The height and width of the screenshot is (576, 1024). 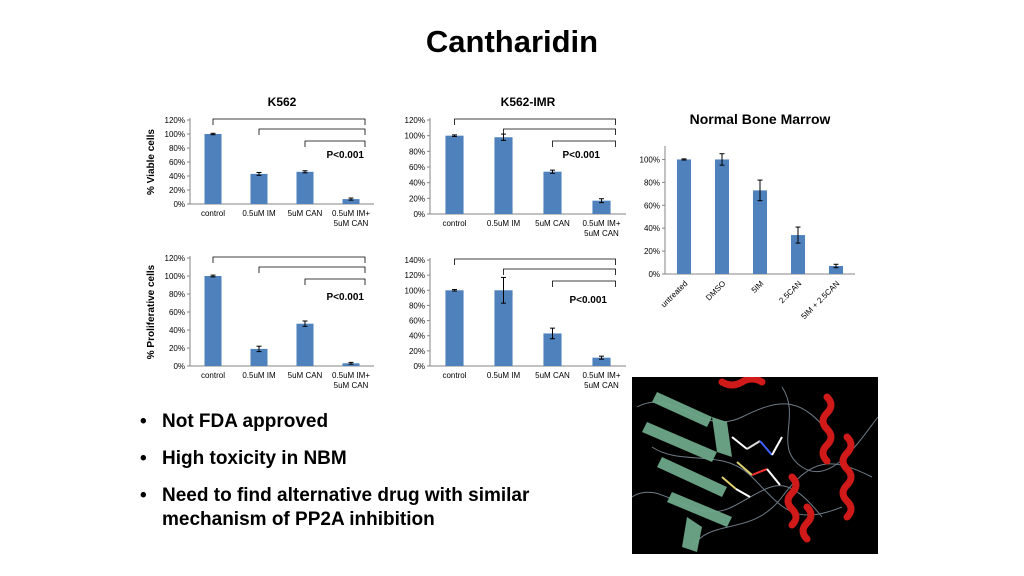 I want to click on bullet-item: • High toxicity in NBM, so click(x=360, y=459).